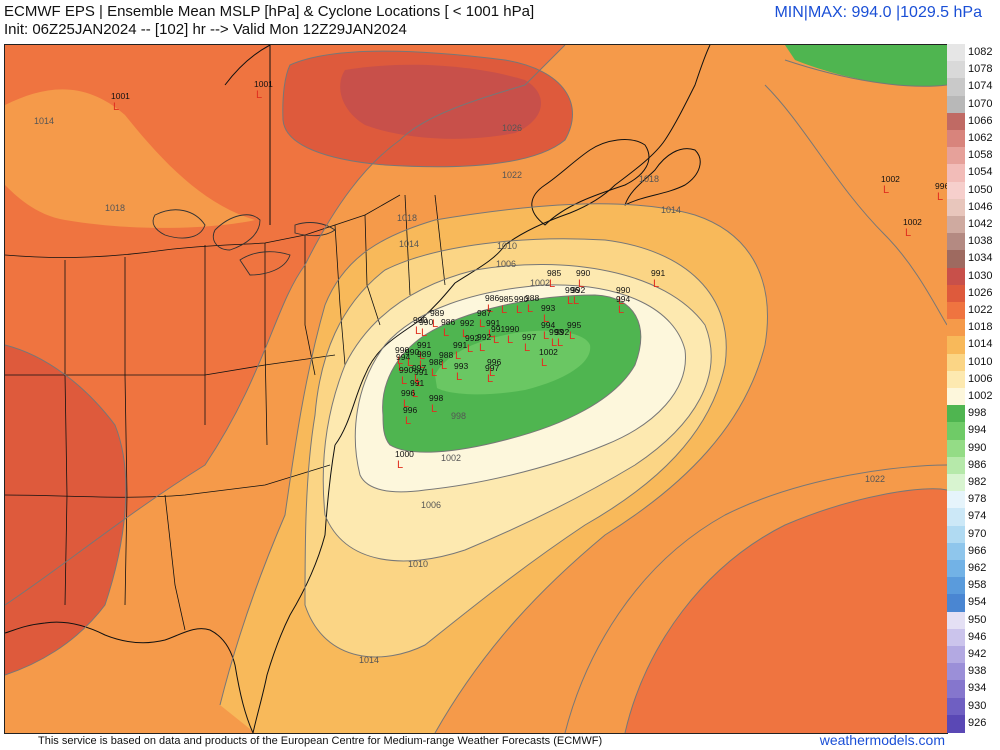 This screenshot has width=1000, height=750. Describe the element at coordinates (875, 479) in the screenshot. I see `contour-label: 1022` at that location.